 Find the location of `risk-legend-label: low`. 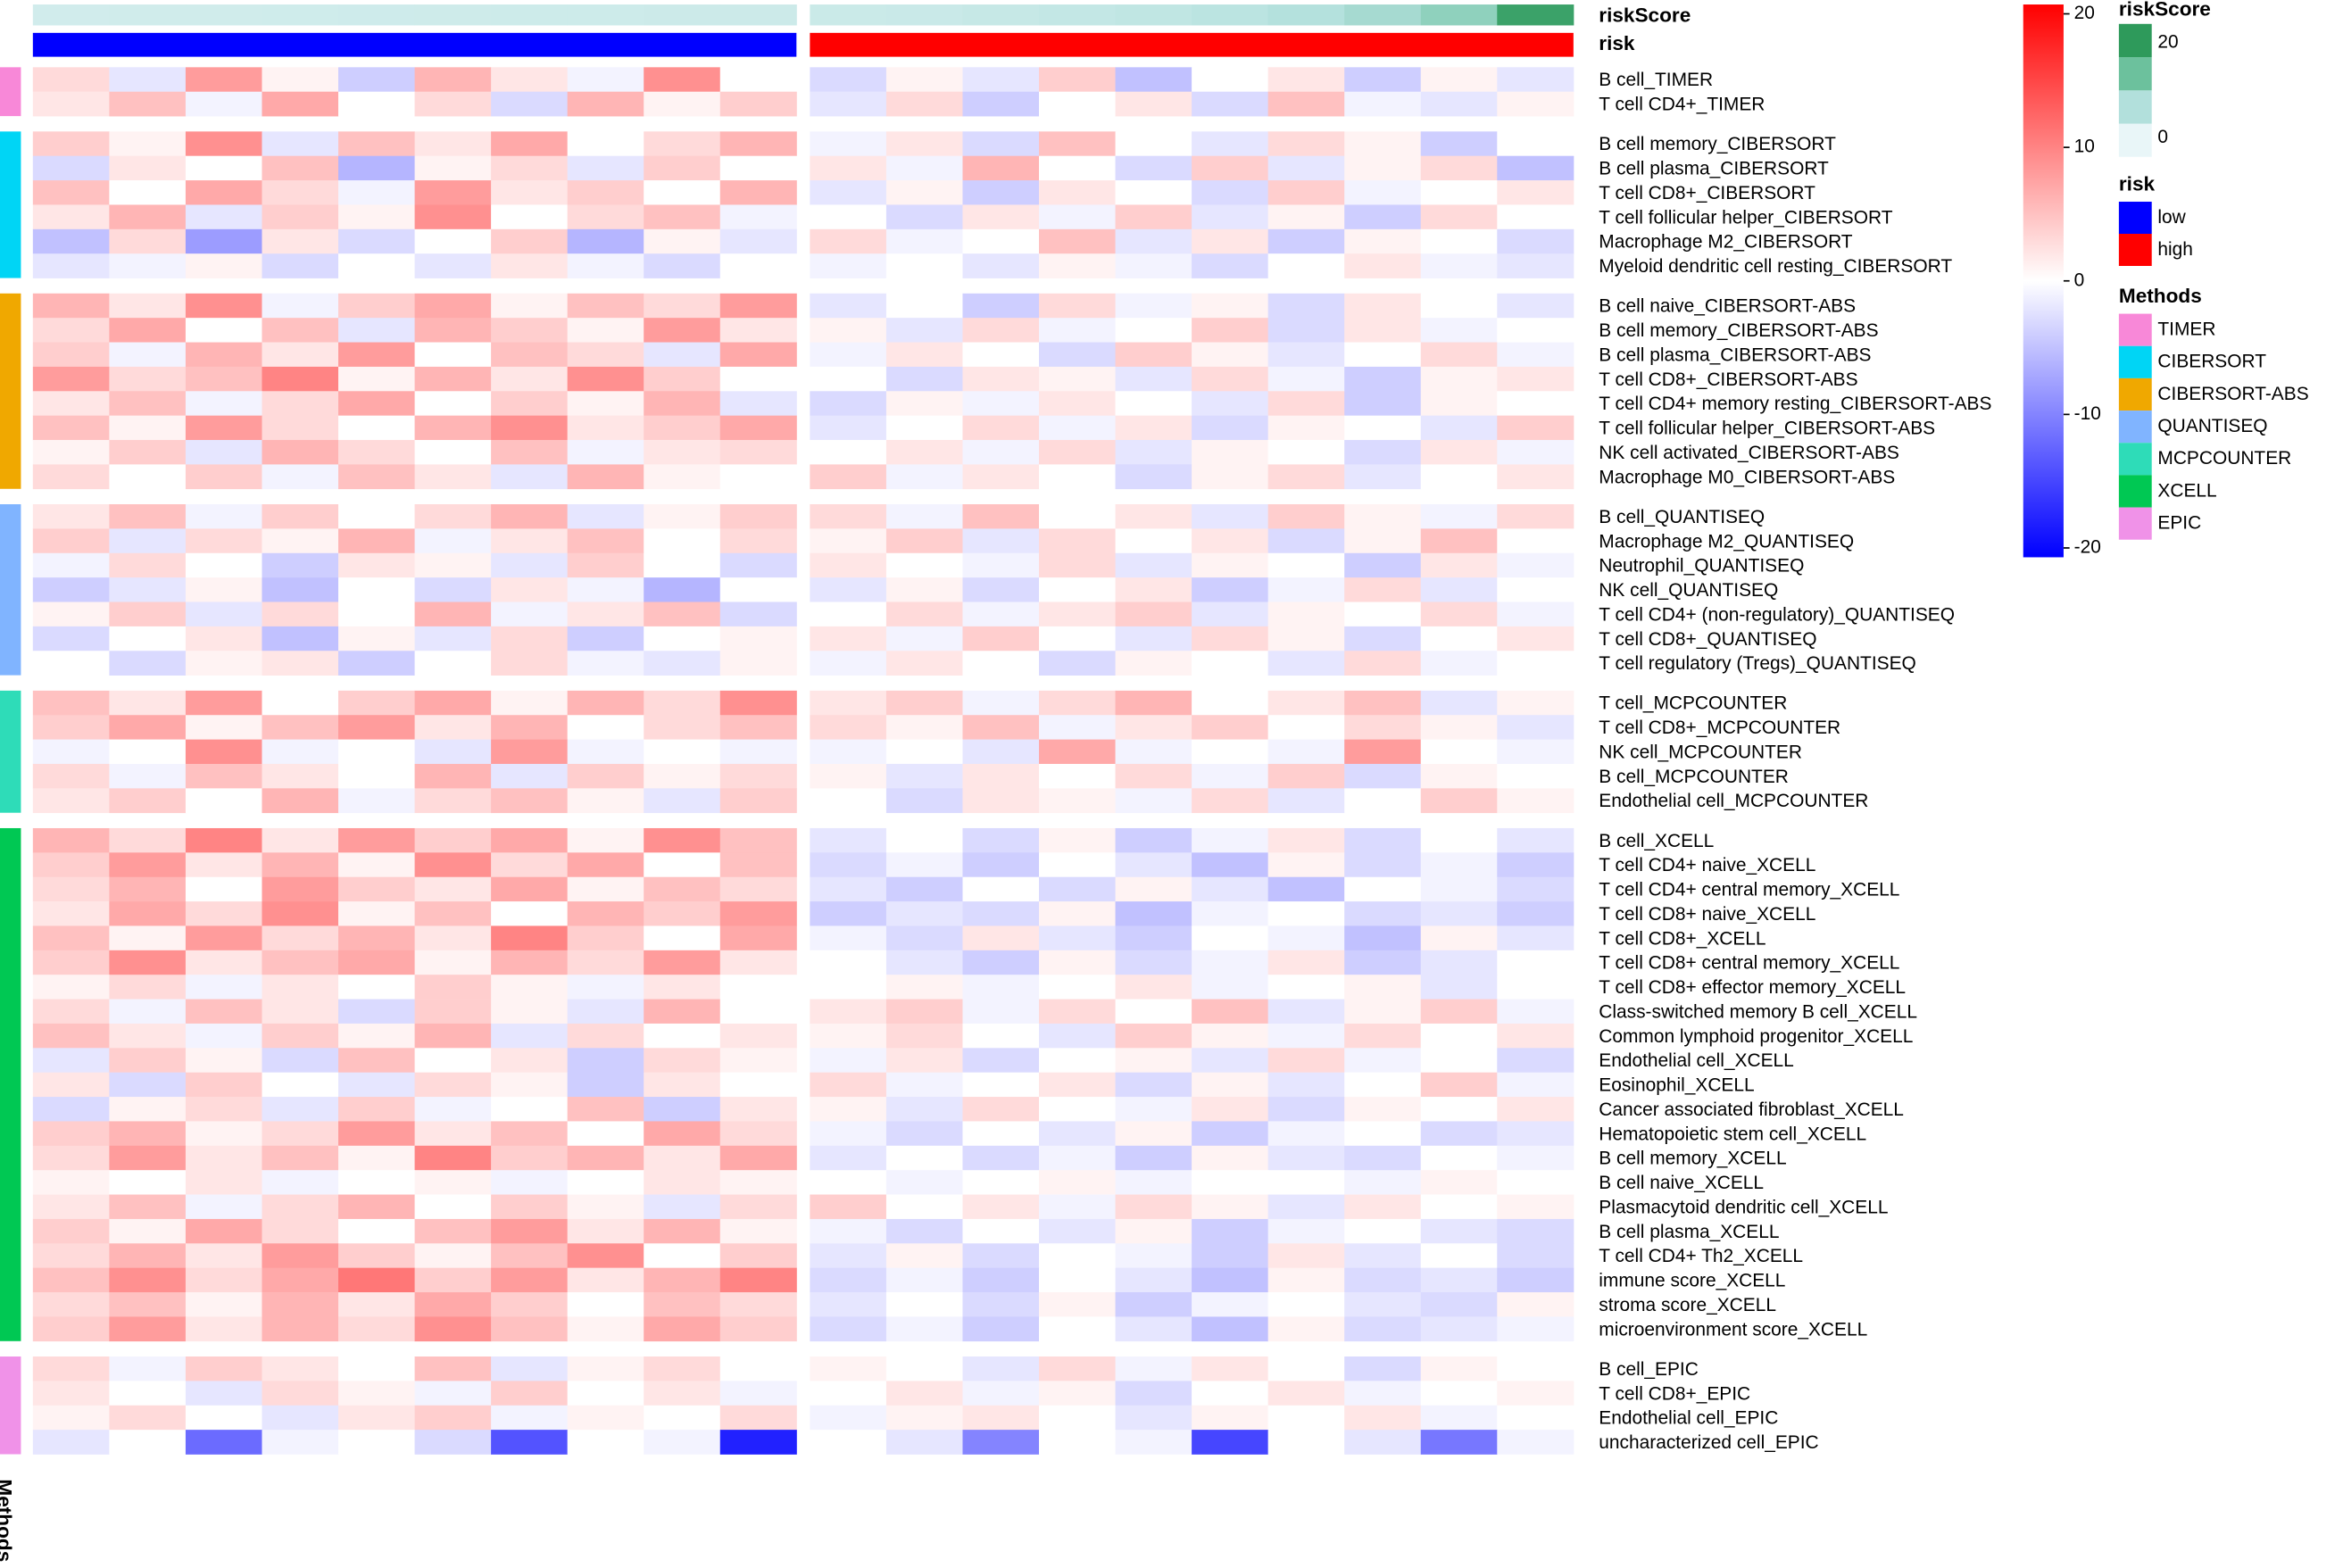

risk-legend-label: low is located at coordinates (2171, 217).